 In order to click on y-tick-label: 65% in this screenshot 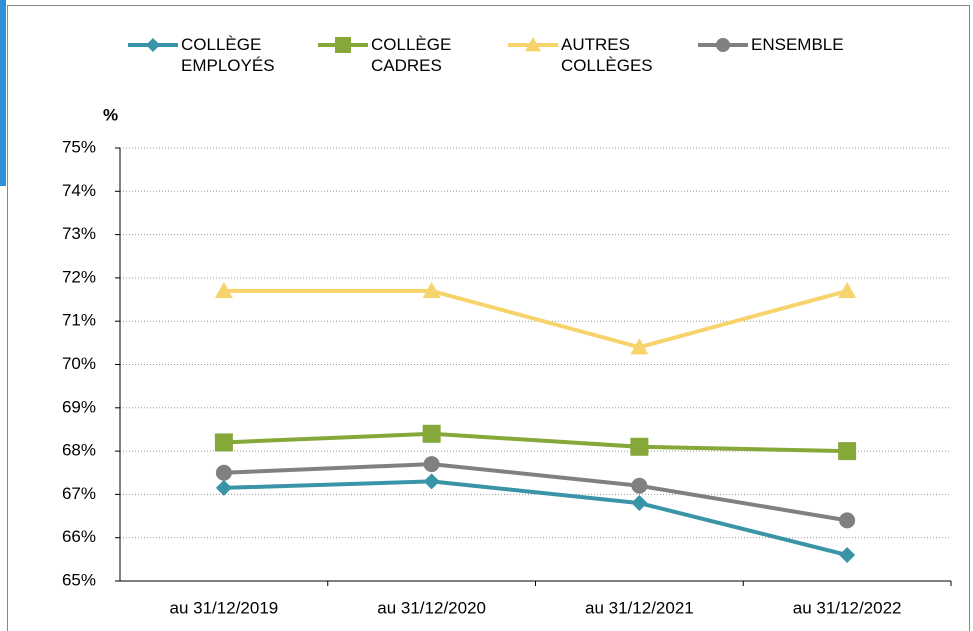, I will do `click(79, 579)`.